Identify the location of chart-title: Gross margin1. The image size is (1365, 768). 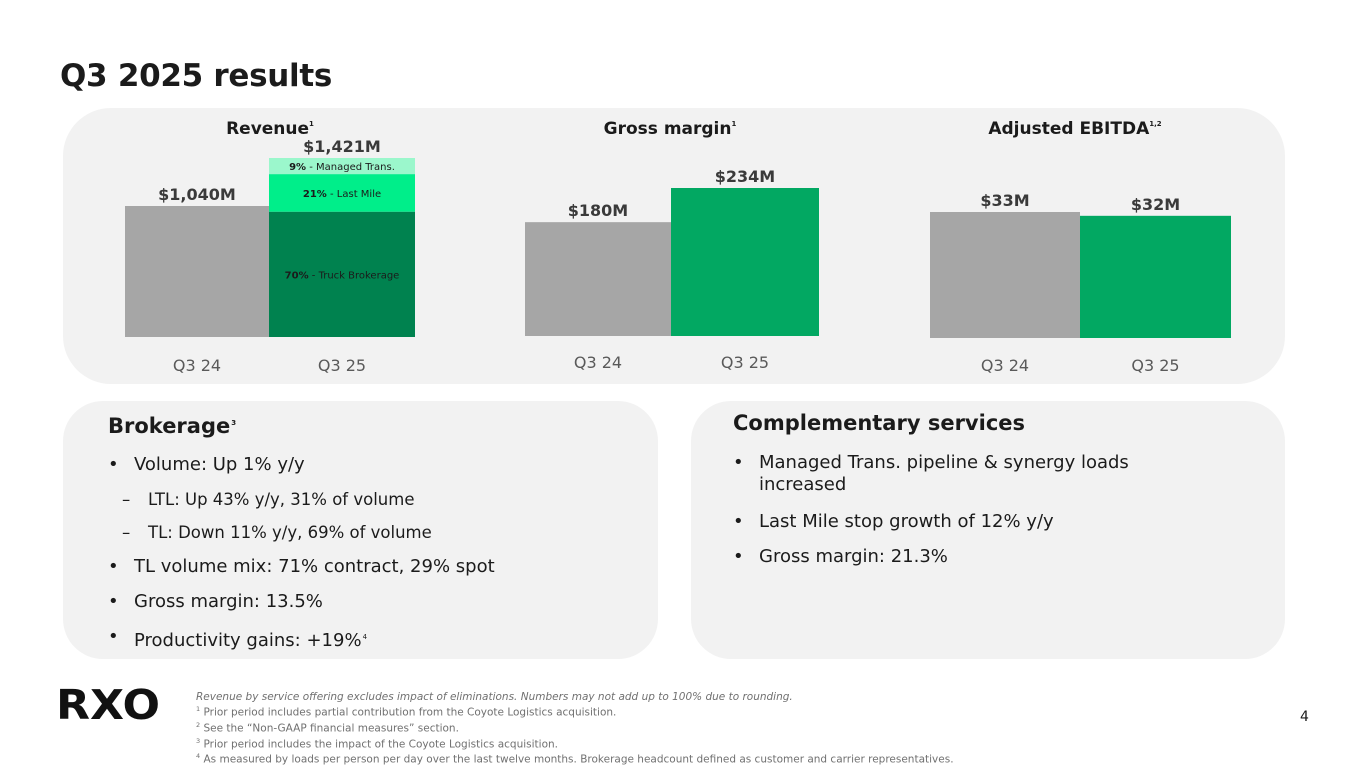
(670, 129).